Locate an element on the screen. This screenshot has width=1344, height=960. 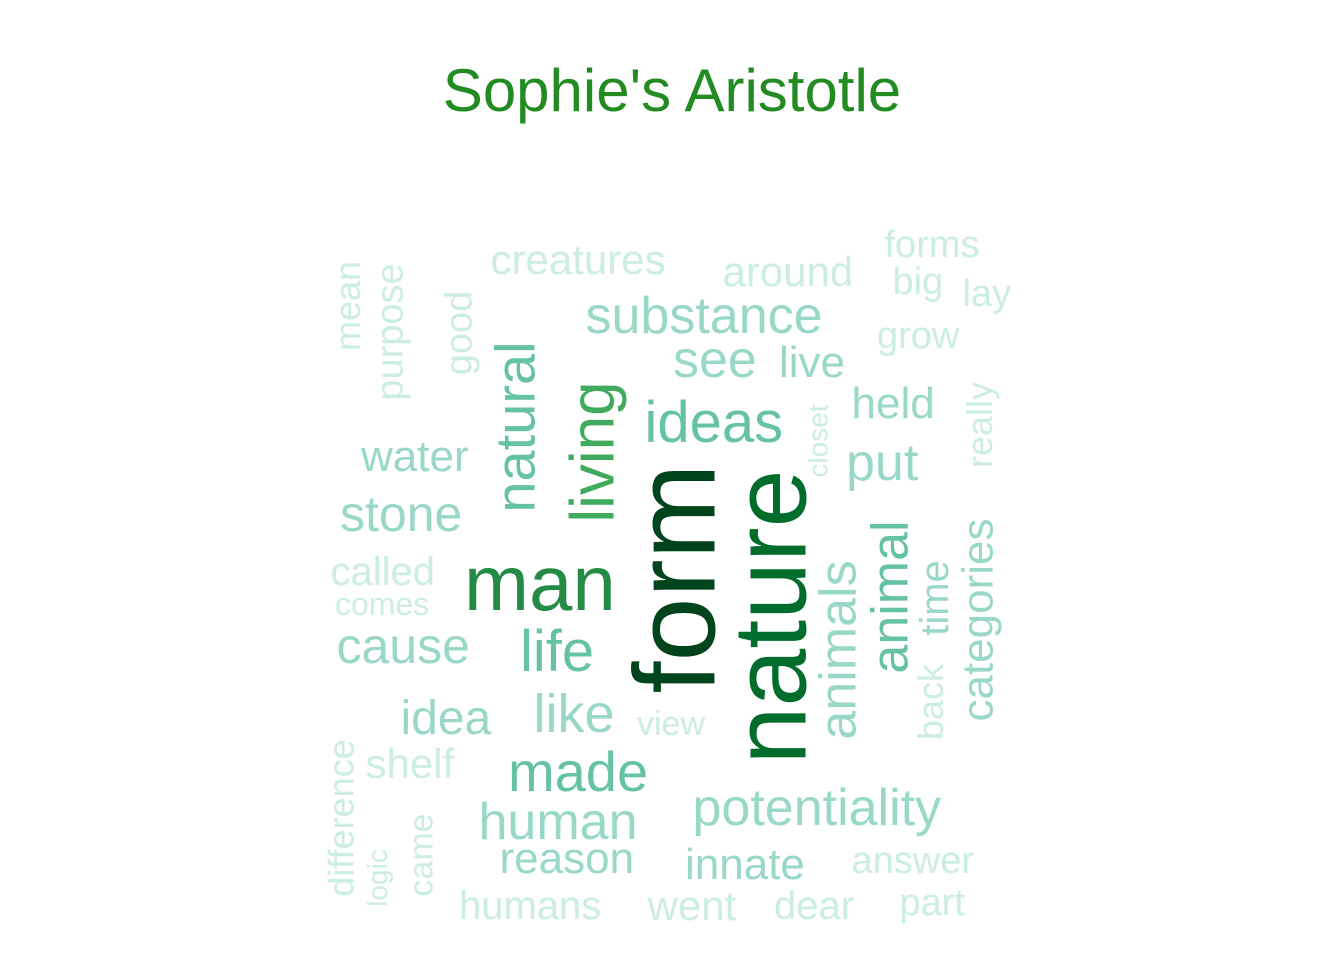
cloud-word: mean is located at coordinates (348, 306).